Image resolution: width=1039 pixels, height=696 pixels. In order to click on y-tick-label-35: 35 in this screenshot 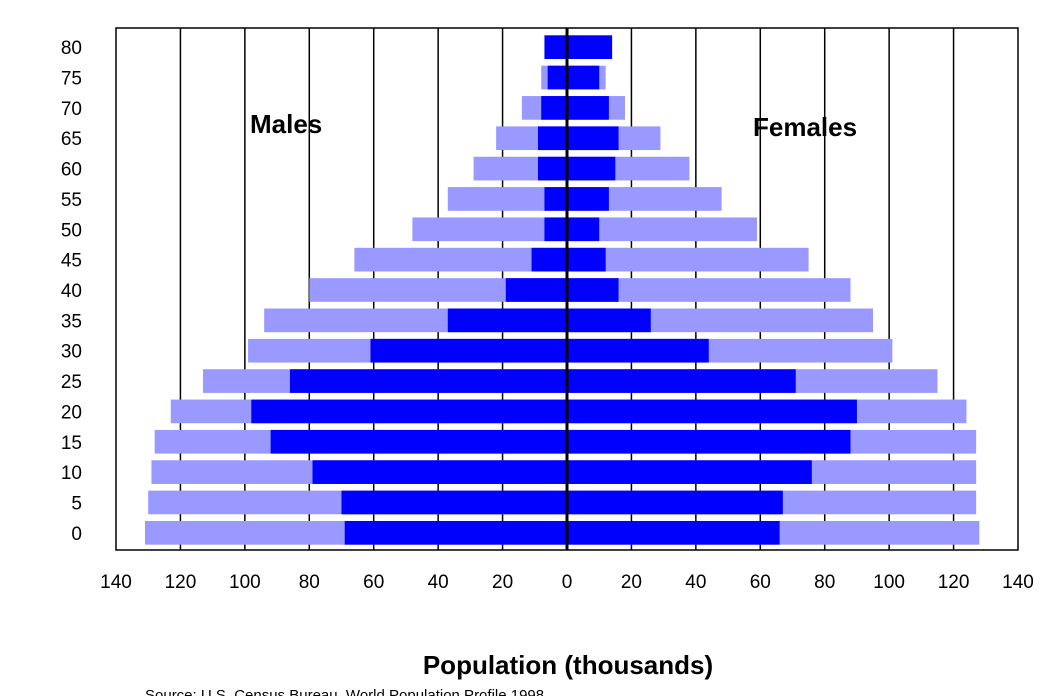, I will do `click(71, 321)`.